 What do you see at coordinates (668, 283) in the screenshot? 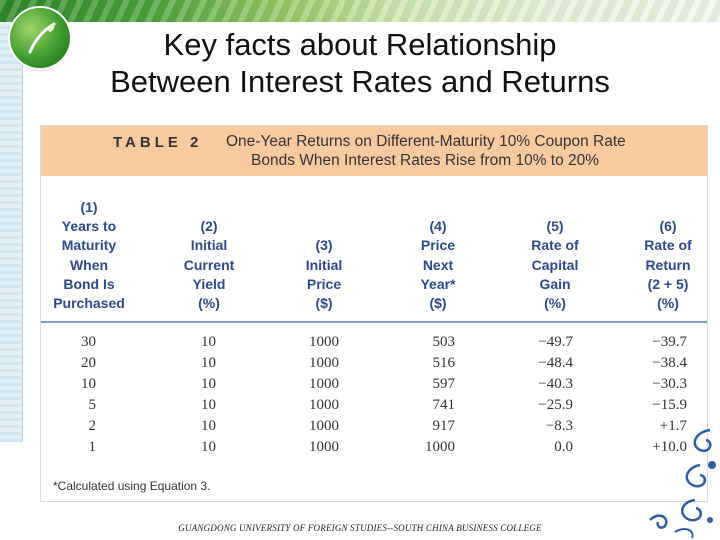
I see `column-header-line: (2 + 5)` at bounding box center [668, 283].